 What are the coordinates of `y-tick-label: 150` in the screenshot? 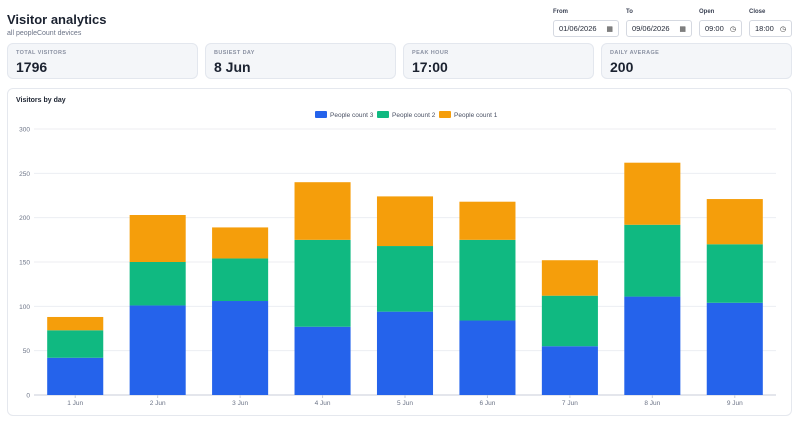 It's located at (24, 263).